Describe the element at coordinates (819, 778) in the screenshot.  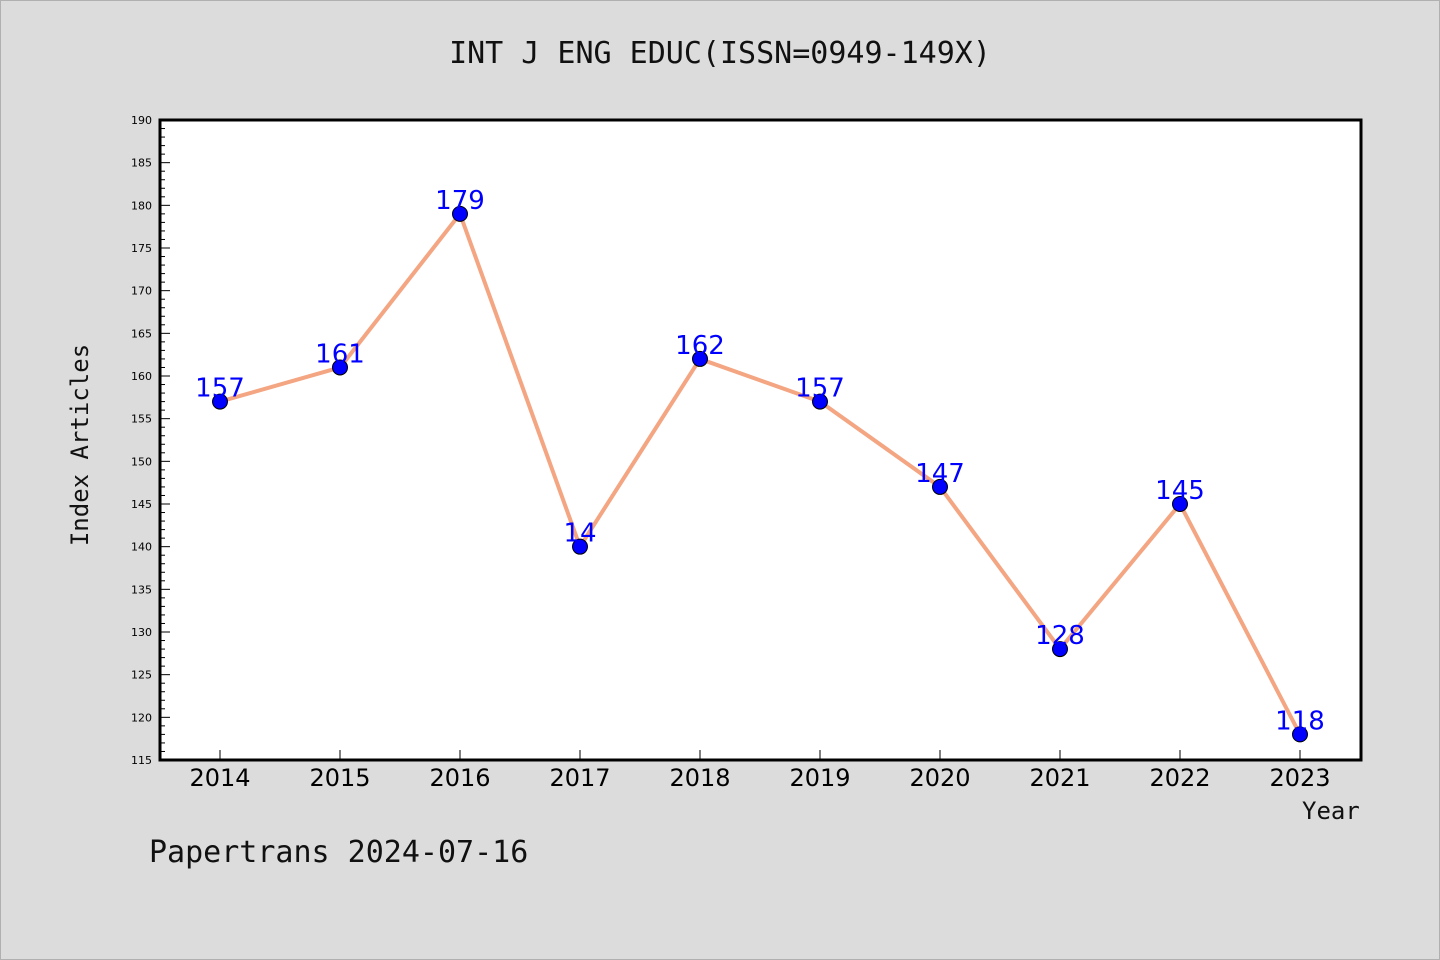
I see `x-tick-label: 2019` at that location.